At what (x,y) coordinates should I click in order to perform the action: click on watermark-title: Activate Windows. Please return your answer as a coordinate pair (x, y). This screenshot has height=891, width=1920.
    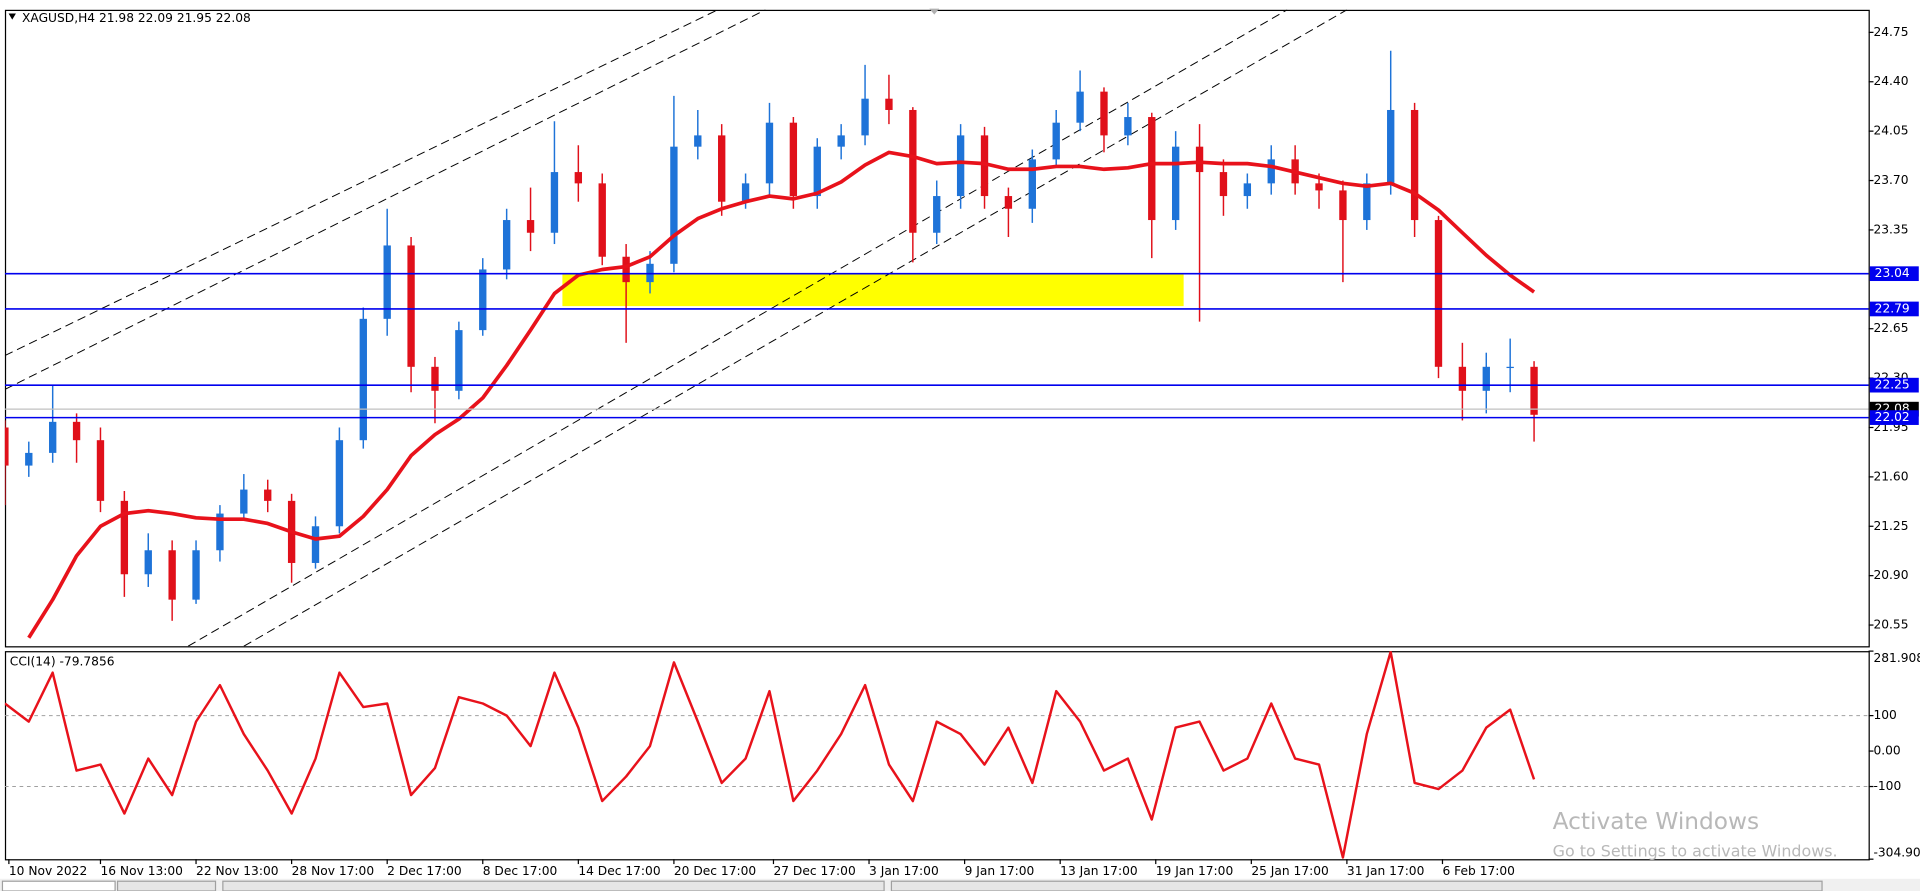
    Looking at the image, I should click on (1656, 821).